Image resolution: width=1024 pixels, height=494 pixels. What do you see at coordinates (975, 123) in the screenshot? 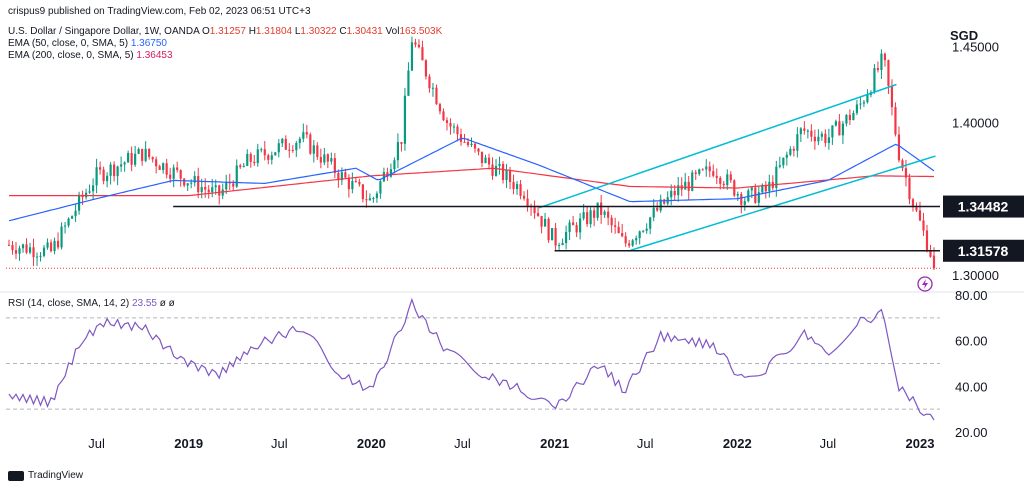
I see `price-tick-label: 1.40000` at bounding box center [975, 123].